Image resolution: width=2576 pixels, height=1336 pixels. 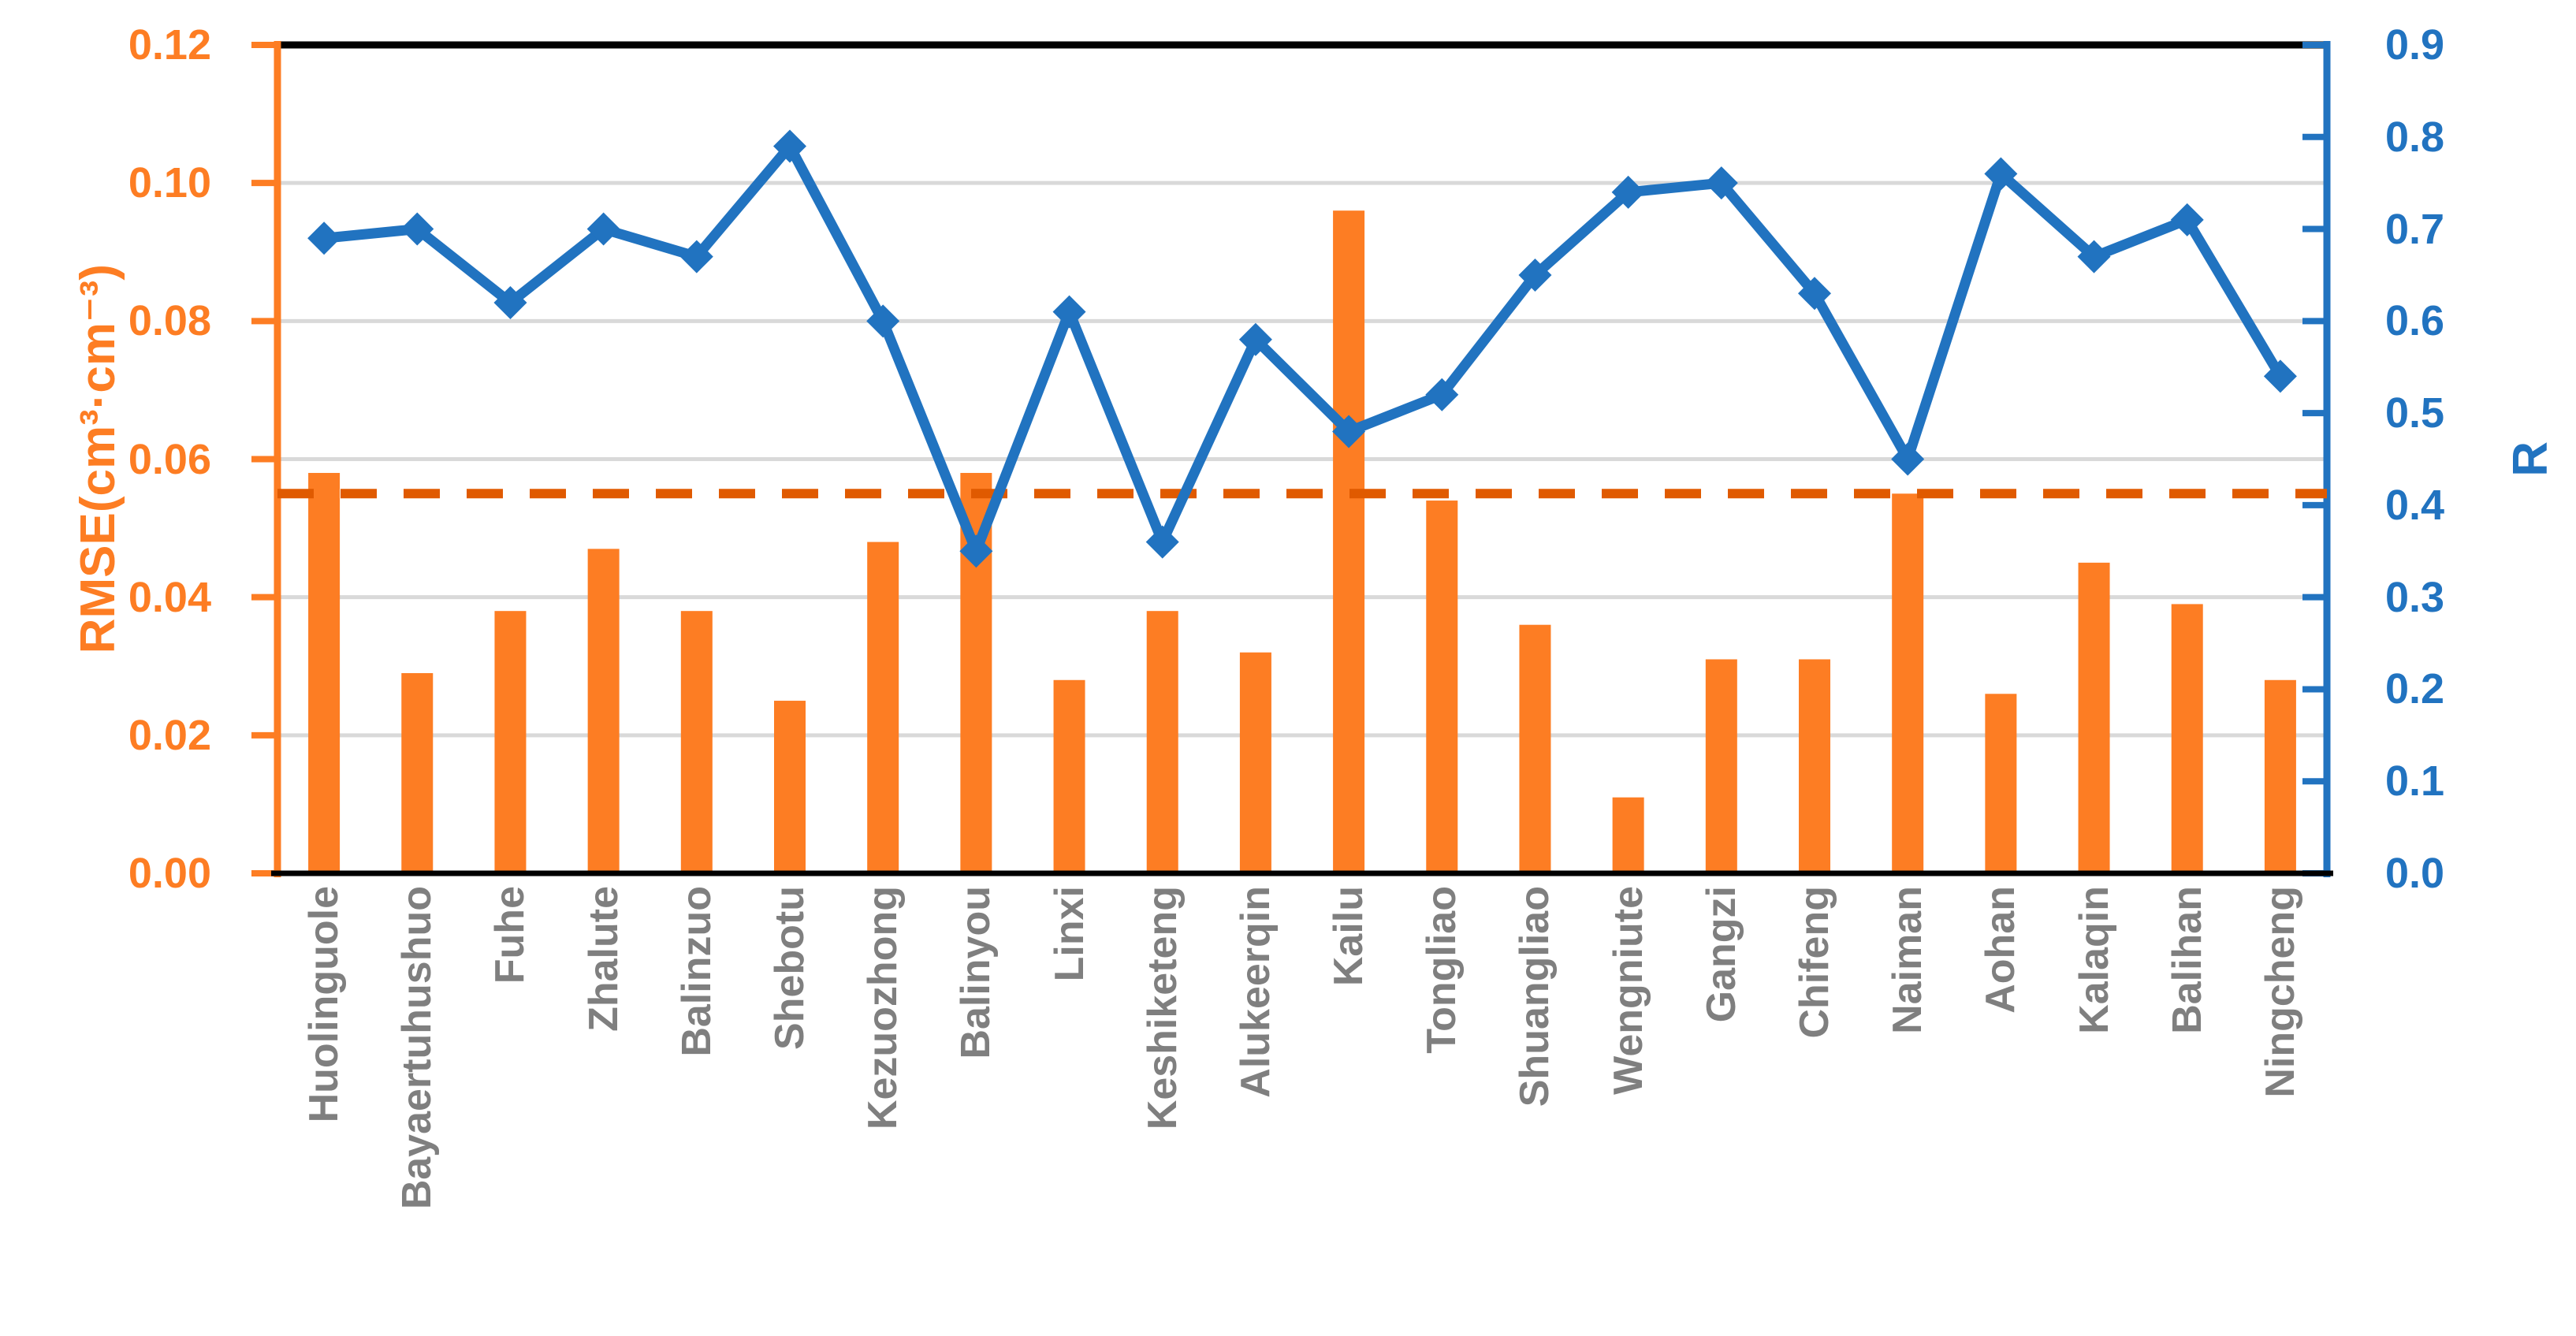 What do you see at coordinates (603, 959) in the screenshot?
I see `category-label-text: Zhalute` at bounding box center [603, 959].